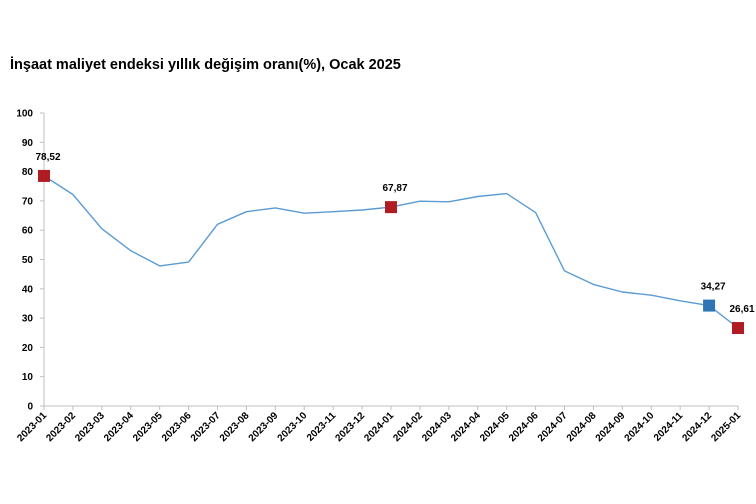 The image size is (756, 504). What do you see at coordinates (47, 157) in the screenshot?
I see `data-label: 78,52` at bounding box center [47, 157].